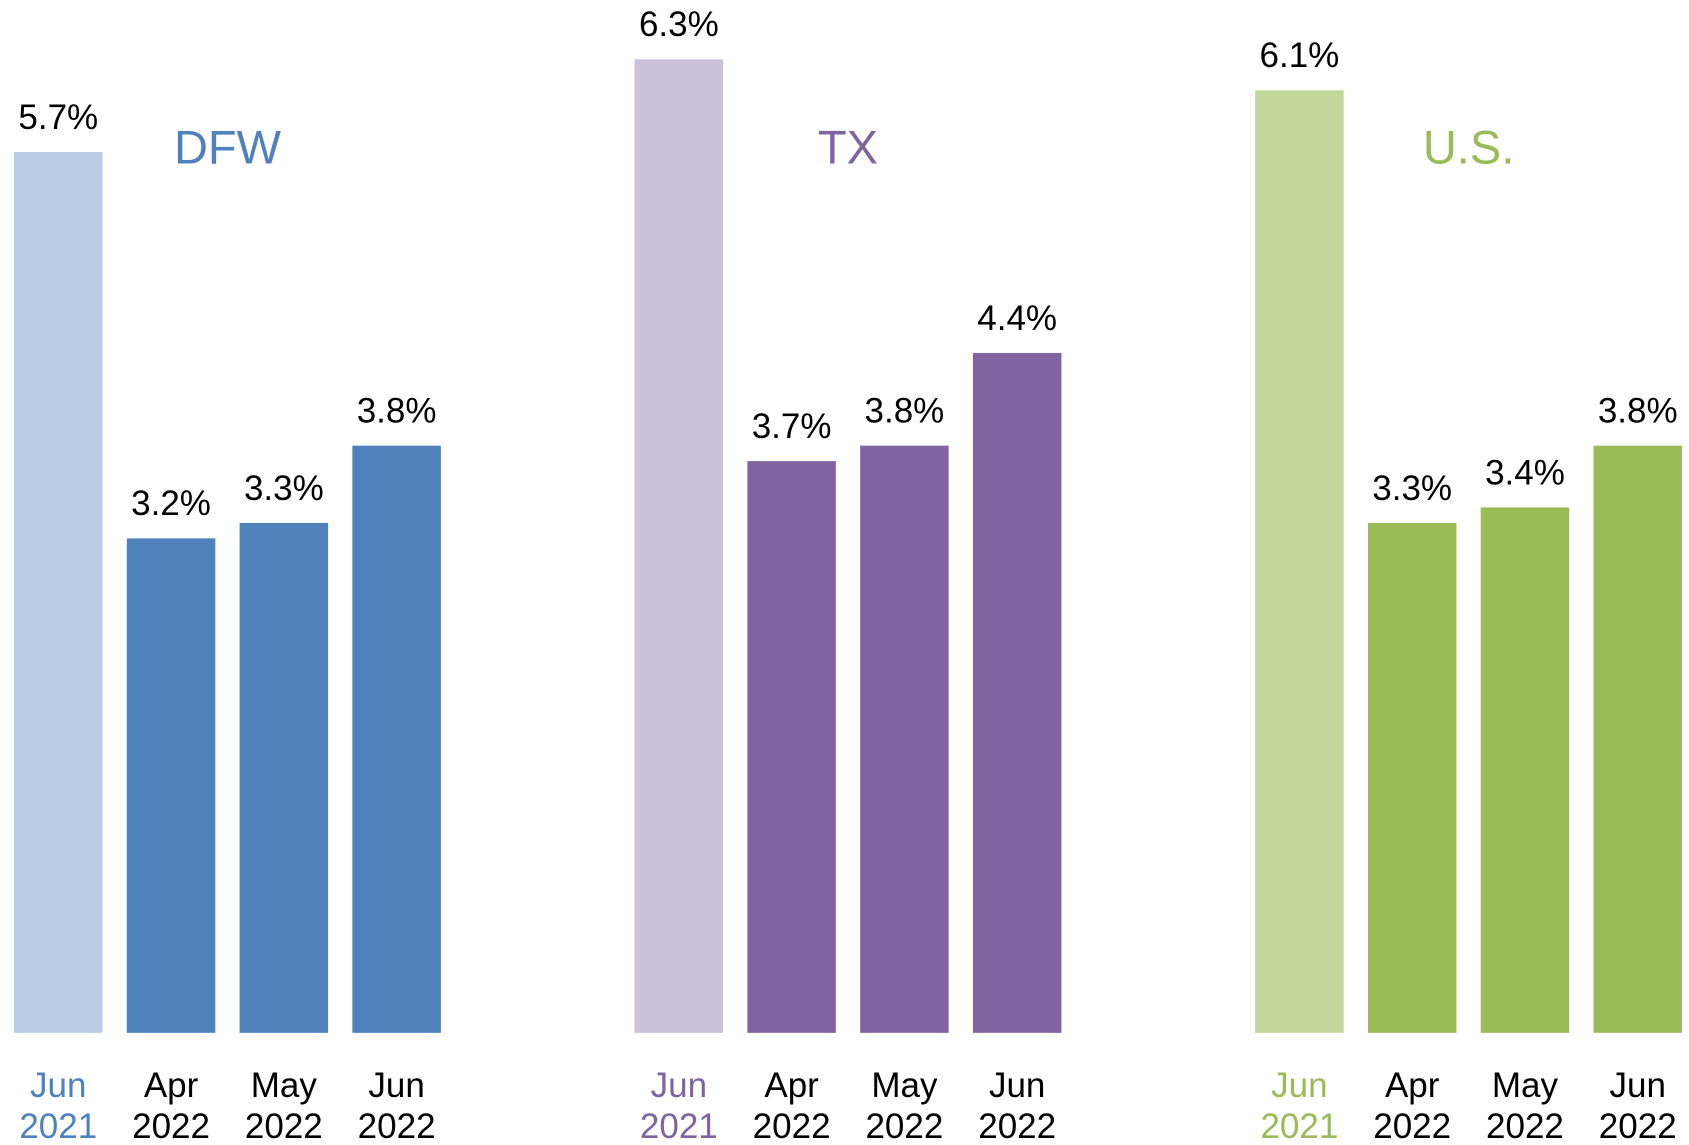  What do you see at coordinates (1017, 318) in the screenshot?
I see `value-label: 4.4%` at bounding box center [1017, 318].